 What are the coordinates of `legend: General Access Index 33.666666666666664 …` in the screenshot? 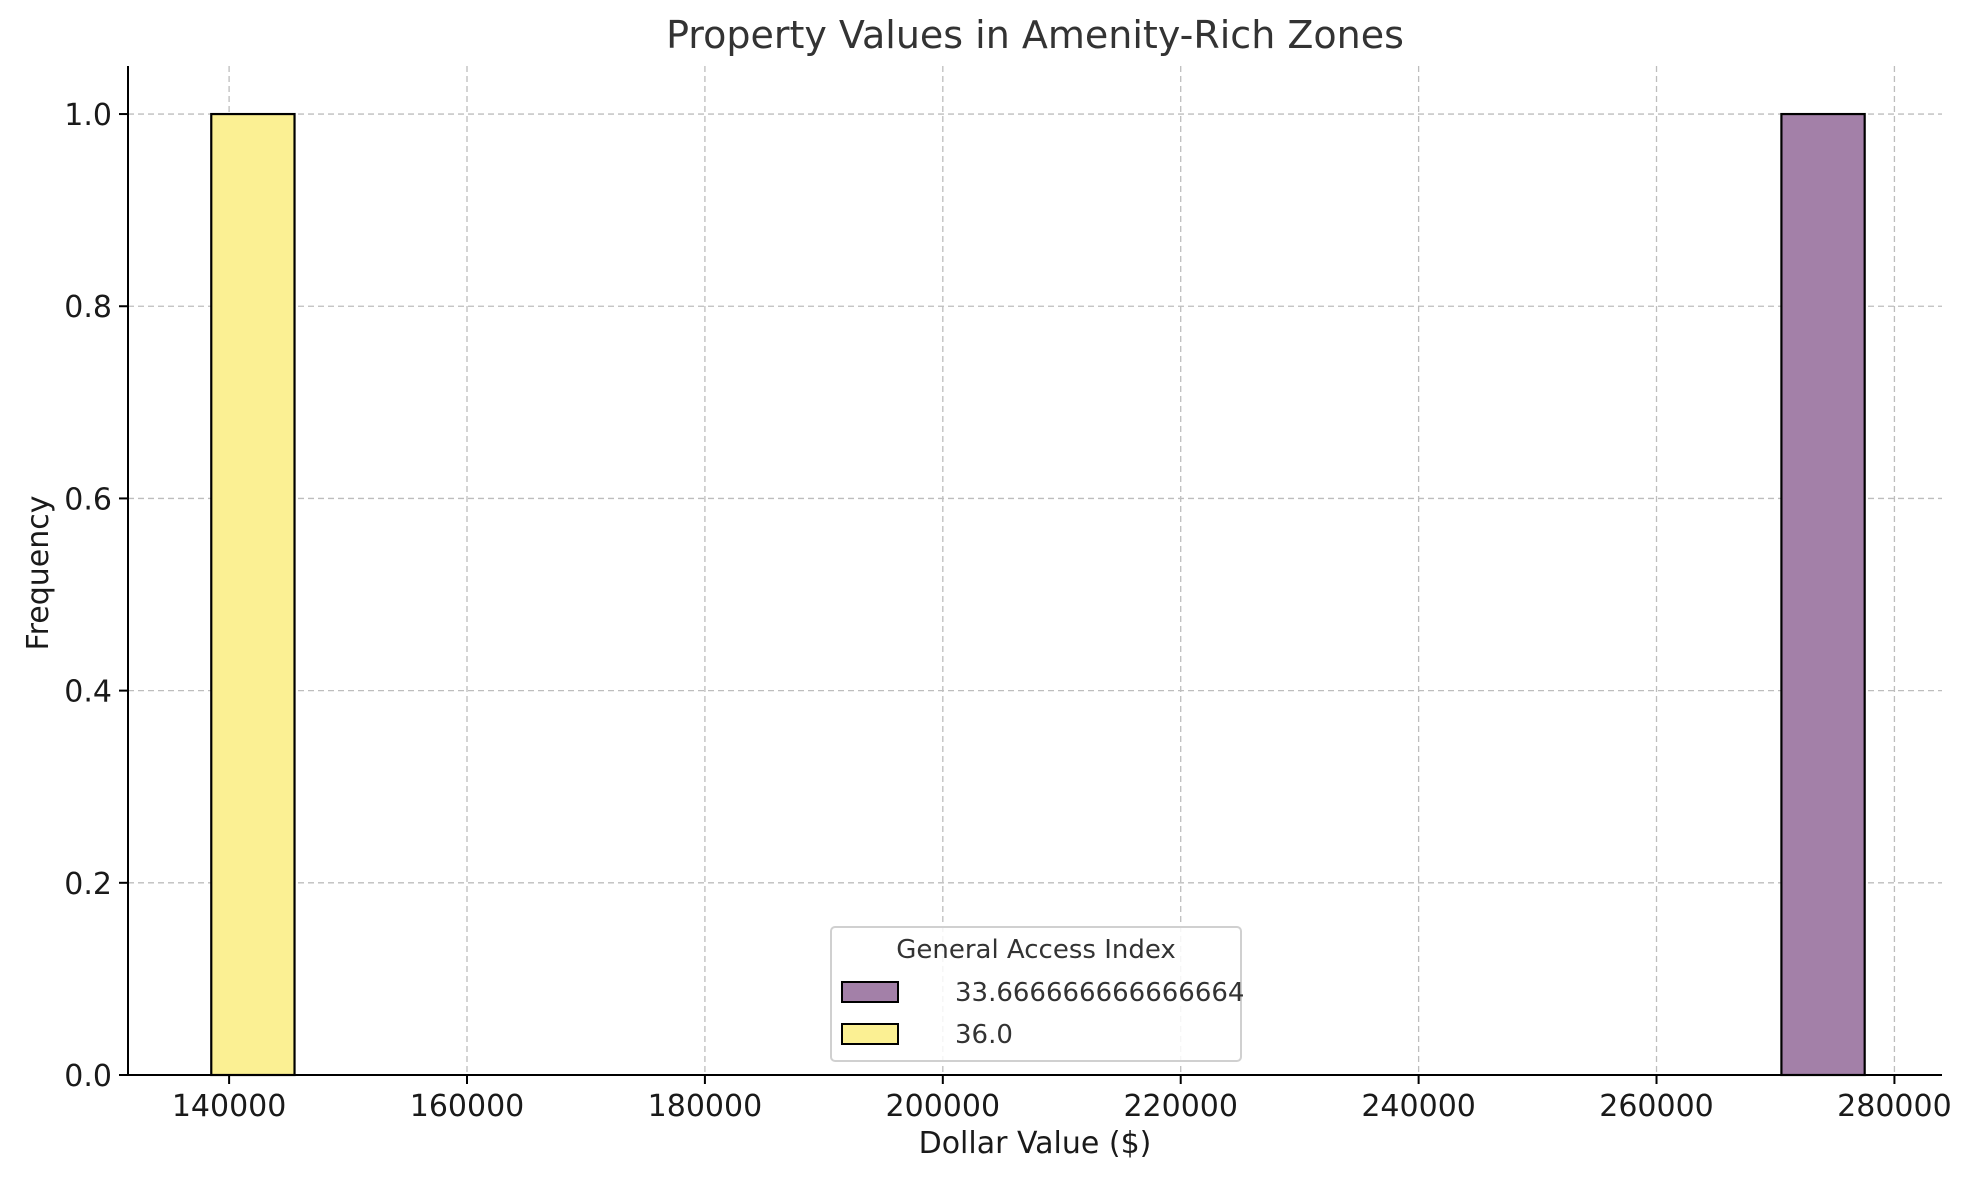 It's located at (1037, 994).